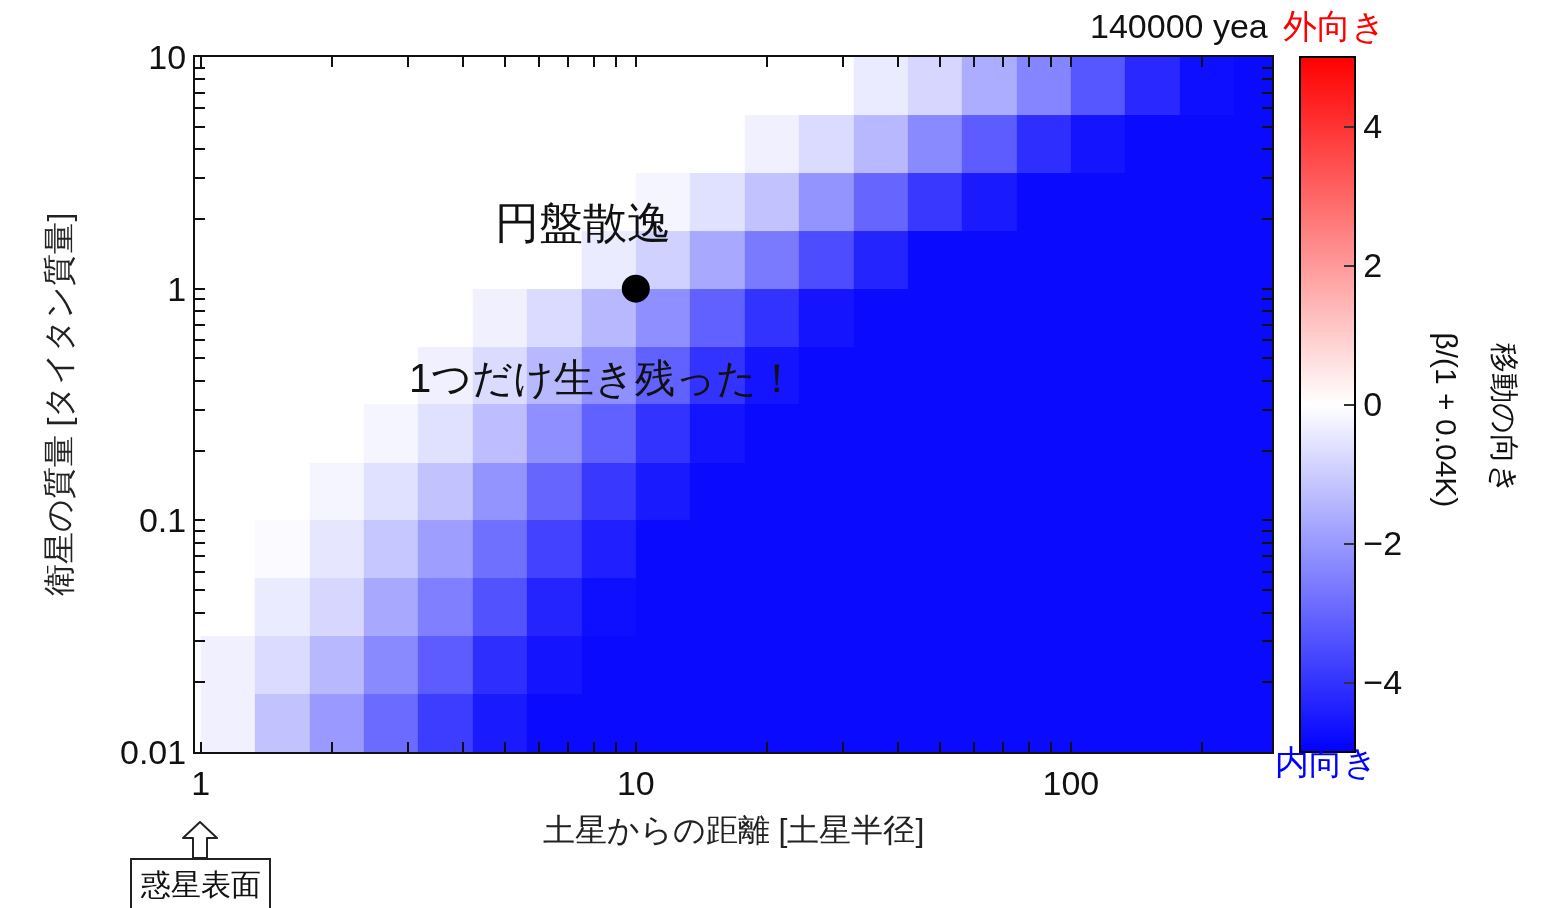  What do you see at coordinates (583, 222) in the screenshot?
I see `annotation: 円盤散逸` at bounding box center [583, 222].